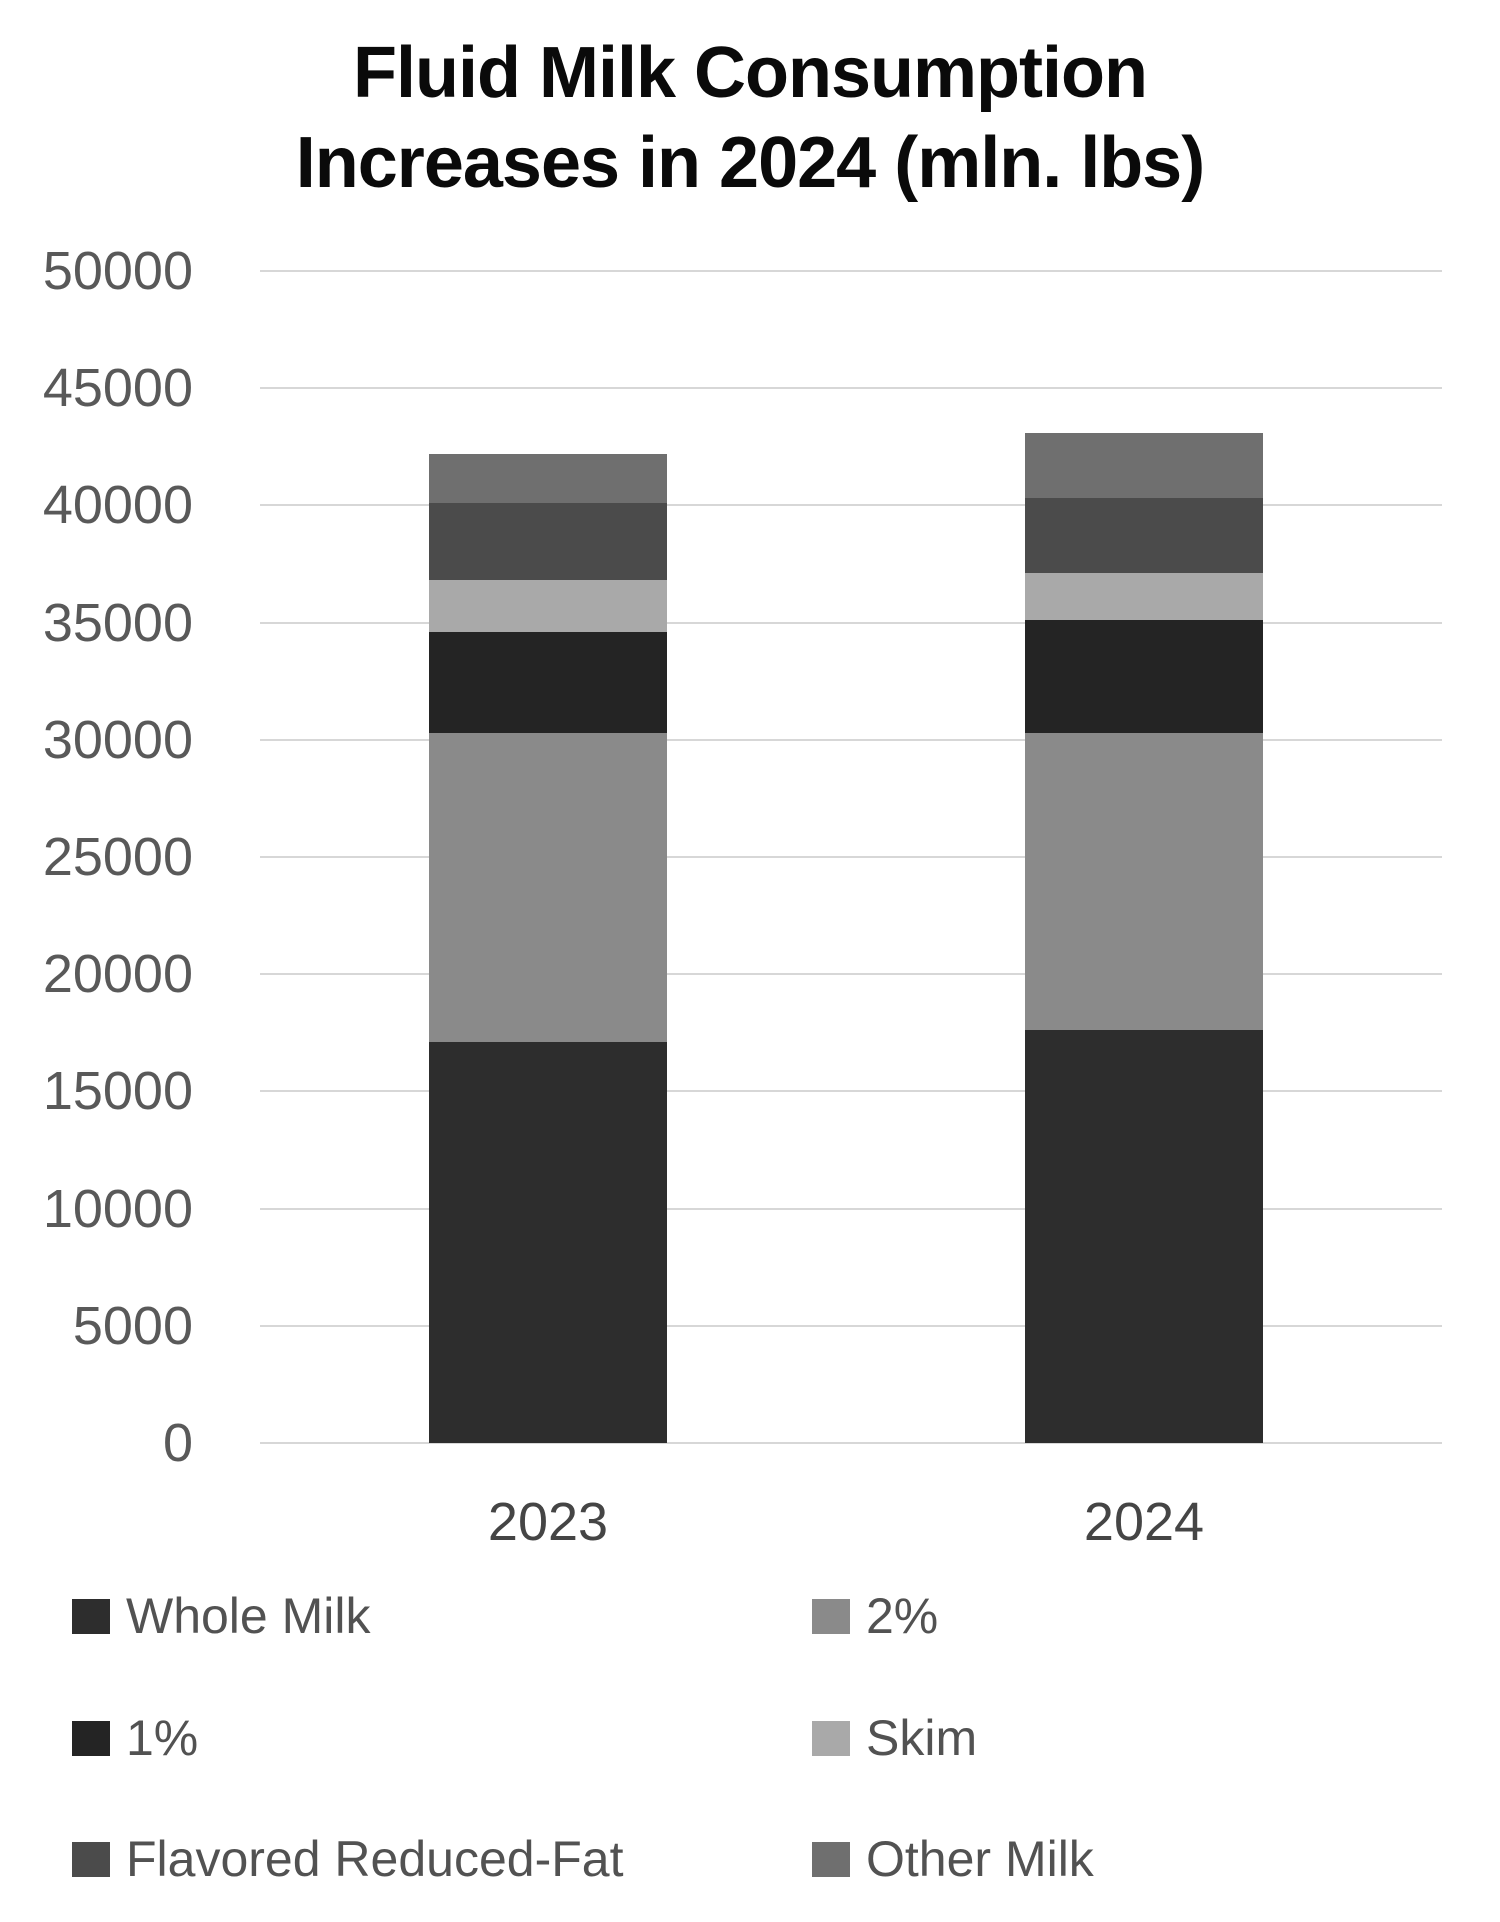 Image resolution: width=1500 pixels, height=1922 pixels. I want to click on y-axis-tick-label: 15000, so click(117, 1091).